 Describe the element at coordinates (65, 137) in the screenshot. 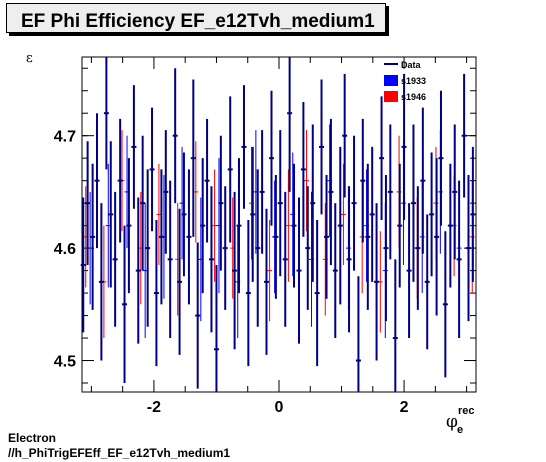

I see `y-tick-label: 4.7` at that location.